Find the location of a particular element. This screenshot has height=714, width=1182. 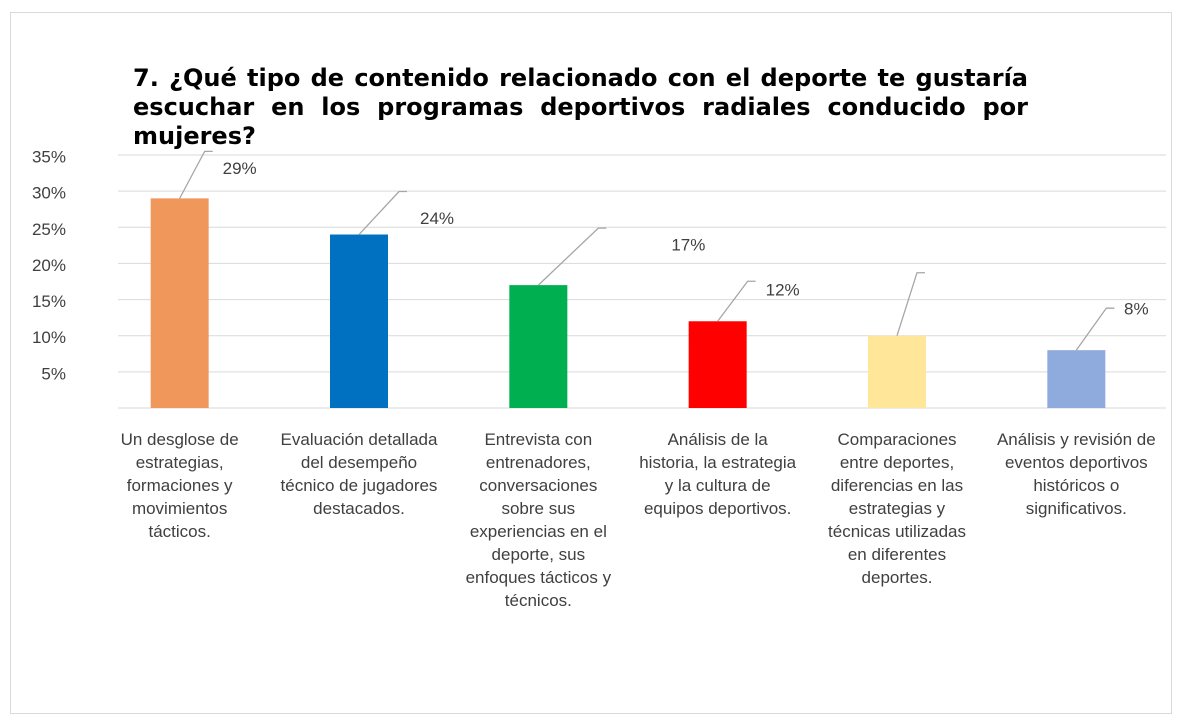

y-tick-label: 15% is located at coordinates (49, 301).